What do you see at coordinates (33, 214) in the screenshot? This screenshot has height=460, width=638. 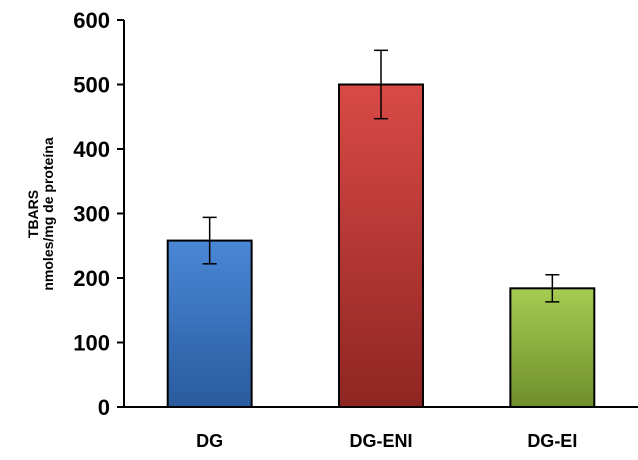 I see `y-axis-title-line-1: TBARS` at bounding box center [33, 214].